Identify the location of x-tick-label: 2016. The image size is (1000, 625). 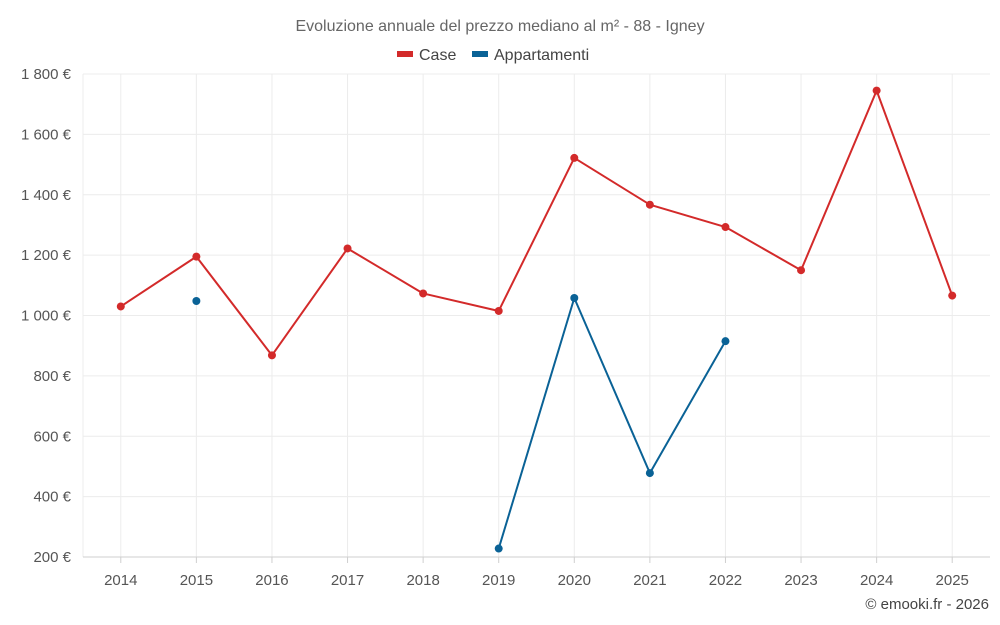
(271, 580).